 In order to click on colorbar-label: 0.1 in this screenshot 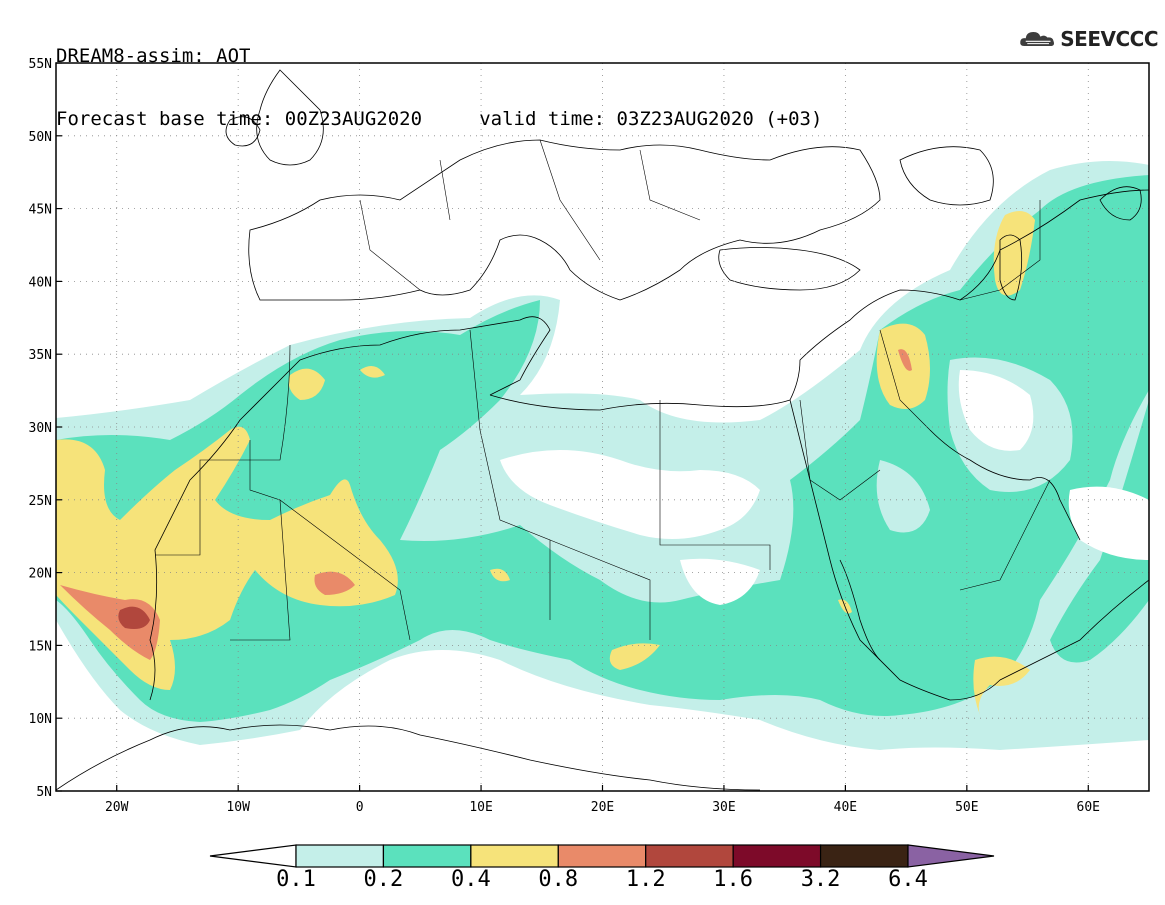, I will do `click(296, 879)`.